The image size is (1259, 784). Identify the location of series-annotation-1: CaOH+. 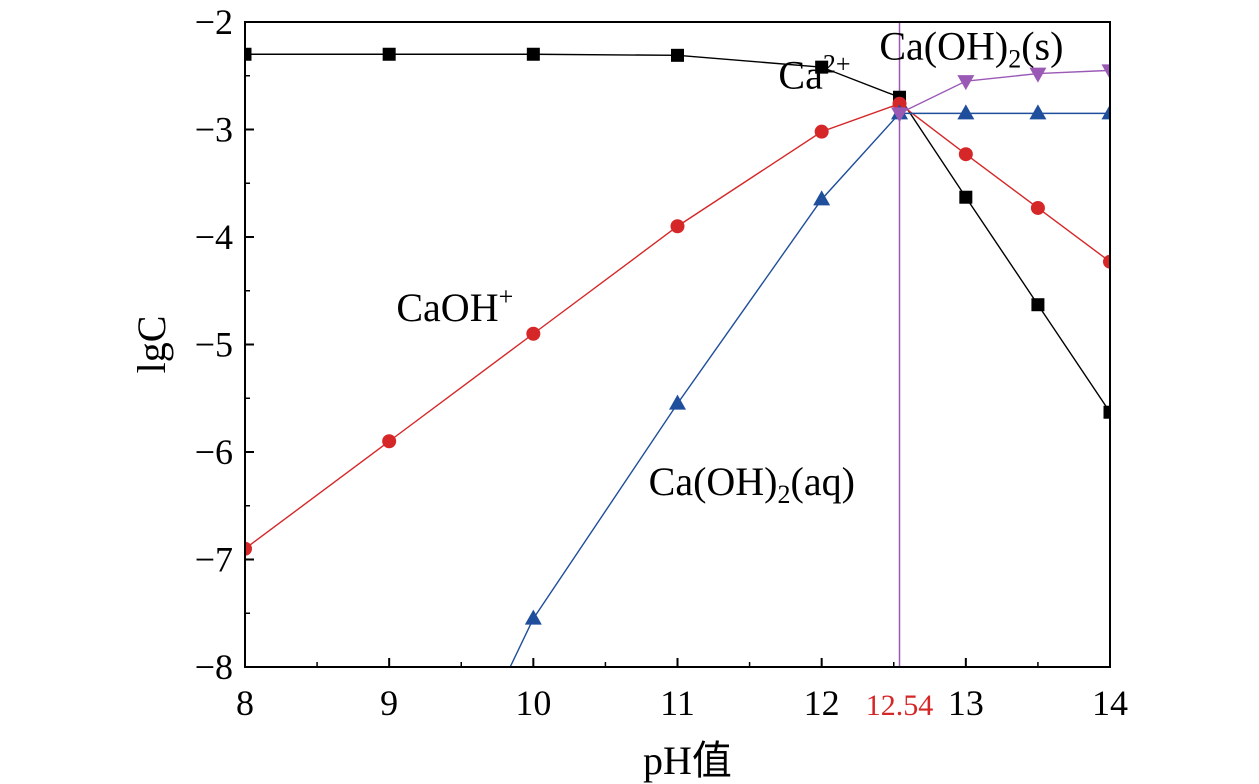
(454, 306).